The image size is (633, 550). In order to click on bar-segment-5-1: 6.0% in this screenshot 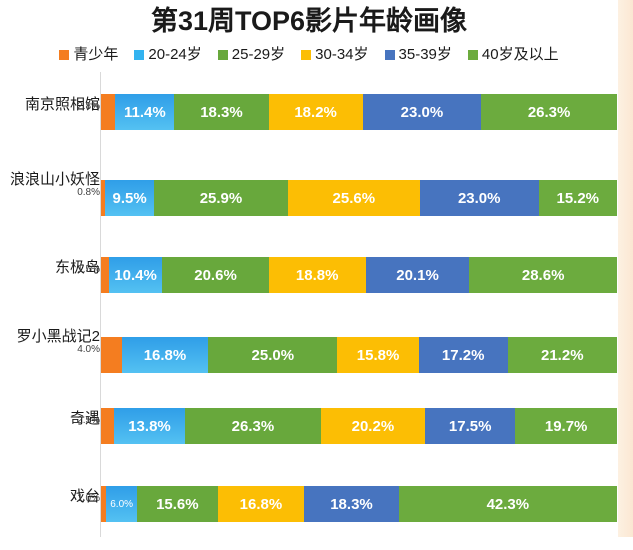, I will do `click(122, 504)`.